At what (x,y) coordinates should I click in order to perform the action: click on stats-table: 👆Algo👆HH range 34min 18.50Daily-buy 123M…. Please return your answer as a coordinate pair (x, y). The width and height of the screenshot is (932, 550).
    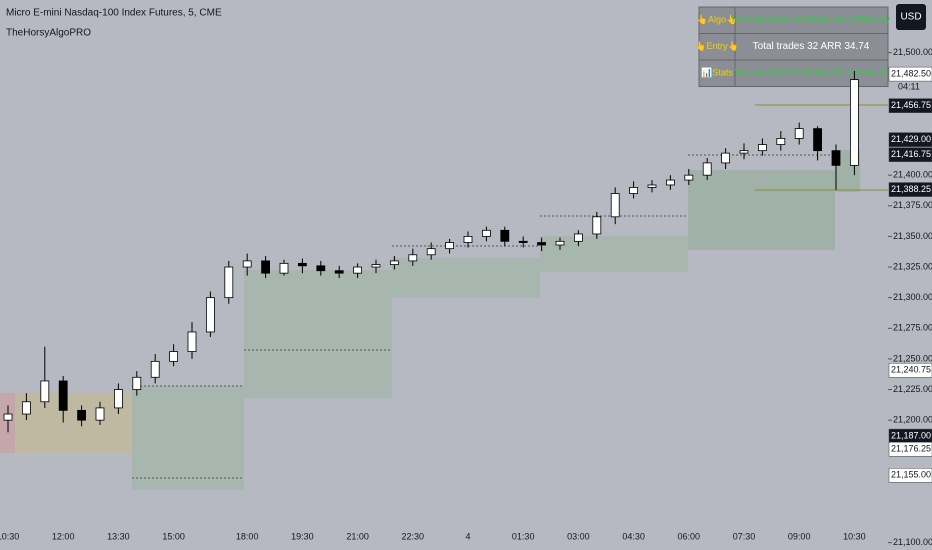
    Looking at the image, I should click on (792, 46).